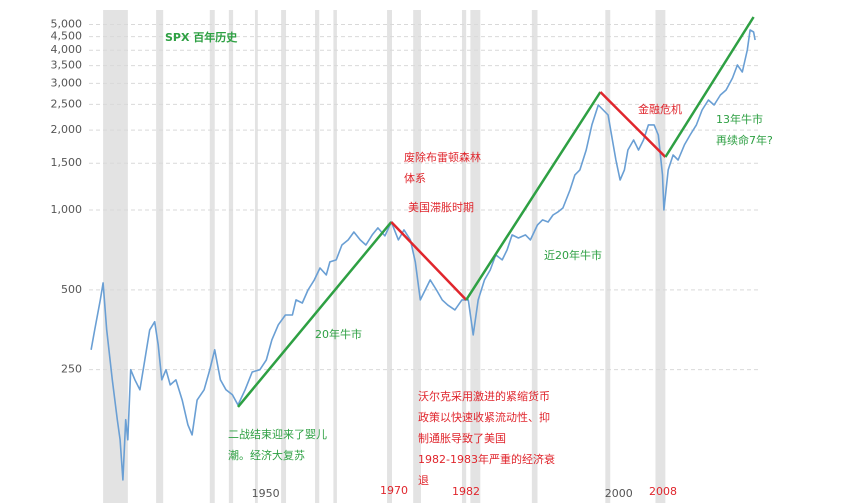 The image size is (849, 503). What do you see at coordinates (201, 37) in the screenshot?
I see `annotation: SPX 百年历史` at bounding box center [201, 37].